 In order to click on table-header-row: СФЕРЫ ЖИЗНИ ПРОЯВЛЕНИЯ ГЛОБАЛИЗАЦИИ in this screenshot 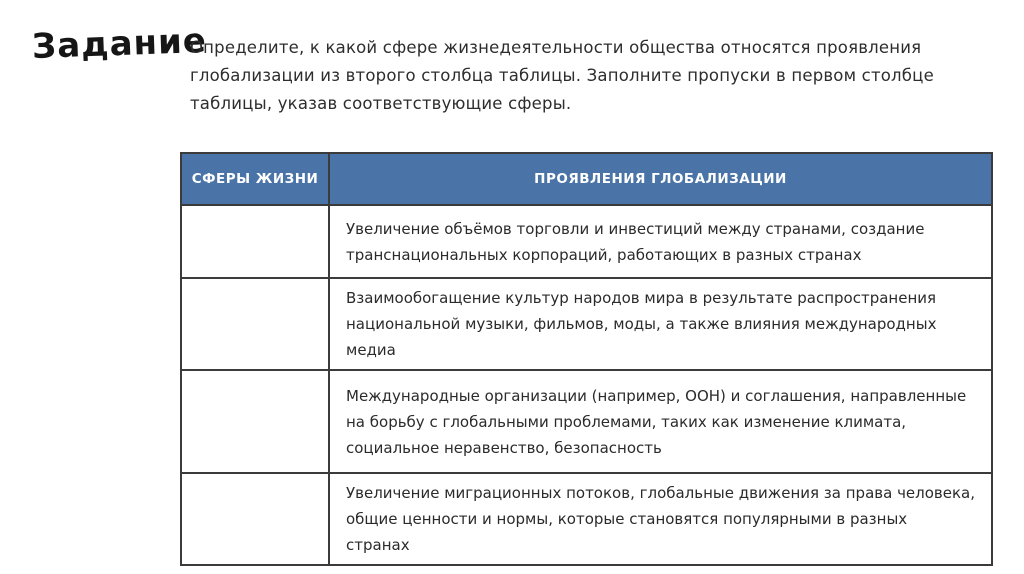, I will do `click(586, 179)`.